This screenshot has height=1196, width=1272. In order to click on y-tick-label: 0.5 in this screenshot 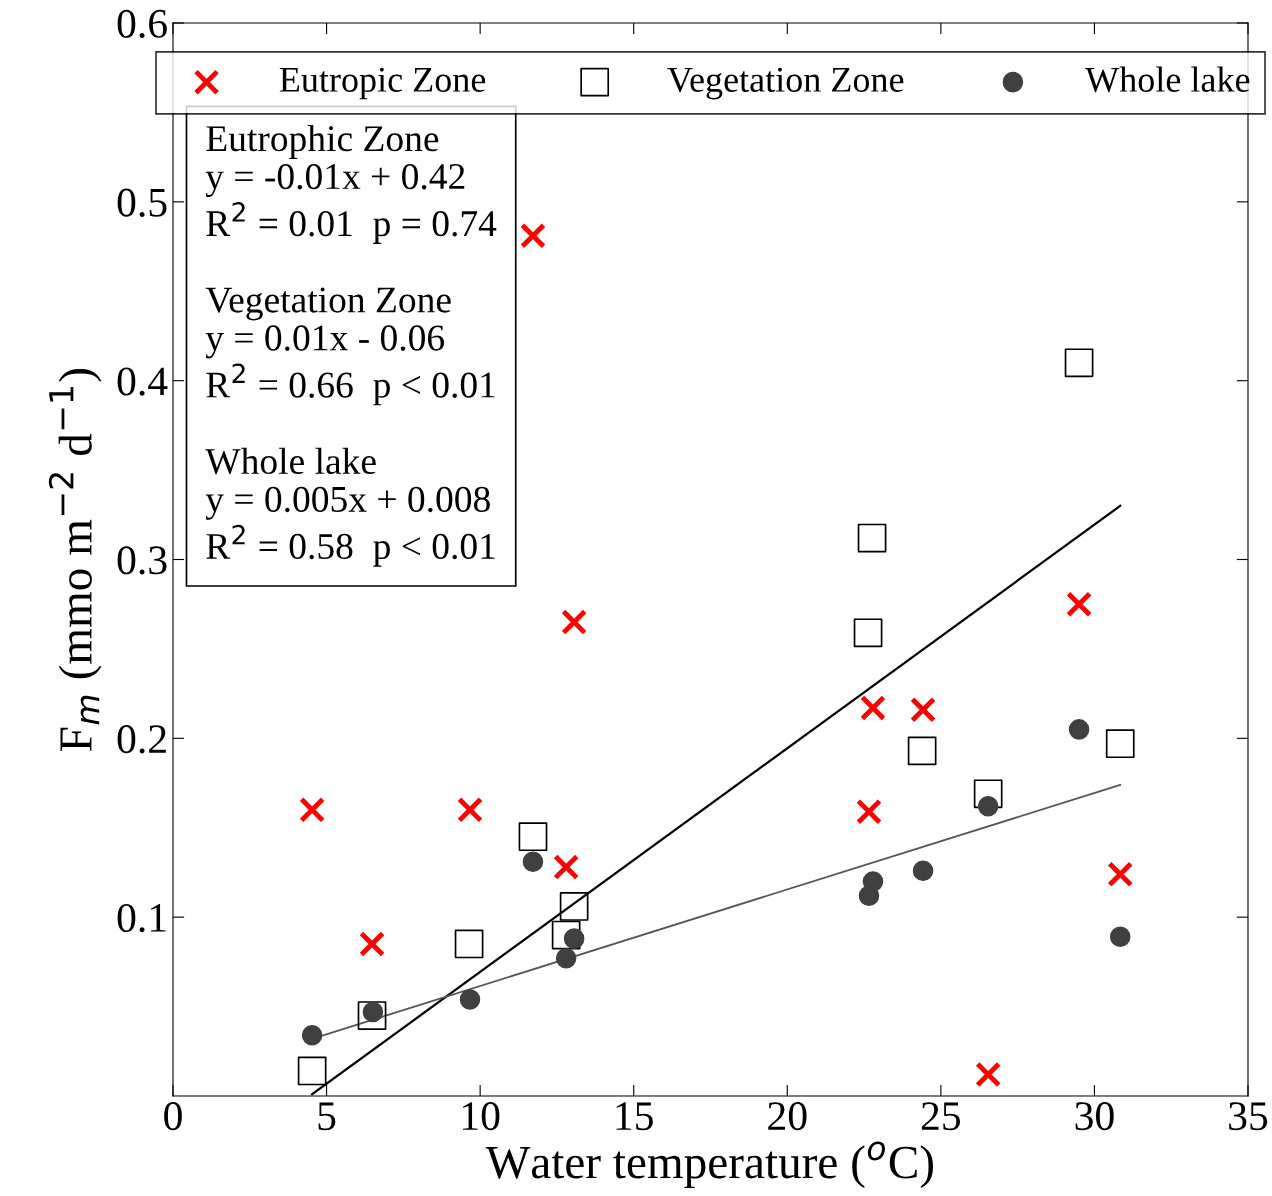, I will do `click(142, 202)`.